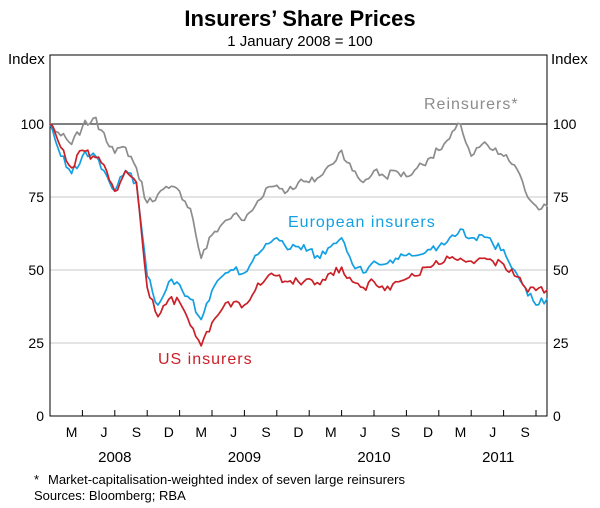 This screenshot has height=508, width=600. What do you see at coordinates (40, 416) in the screenshot?
I see `y-tick-label-left: 0` at bounding box center [40, 416].